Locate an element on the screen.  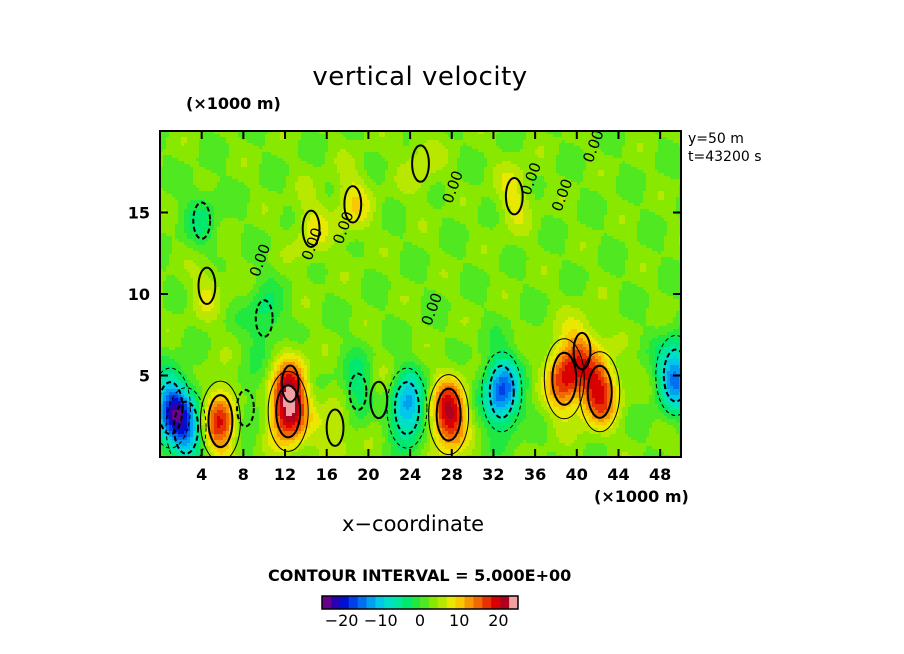
x-axis-unit: (×1000 m) is located at coordinates (641, 496).